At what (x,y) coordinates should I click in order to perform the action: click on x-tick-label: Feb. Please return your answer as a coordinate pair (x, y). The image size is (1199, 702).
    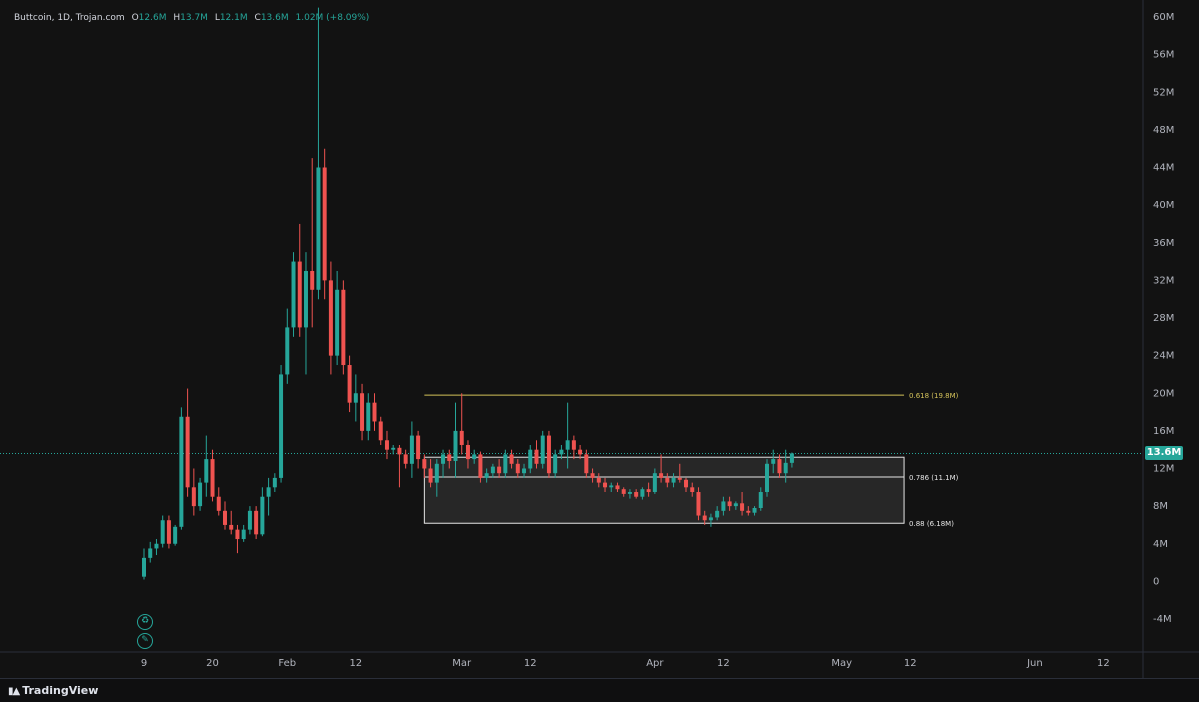
    Looking at the image, I should click on (287, 663).